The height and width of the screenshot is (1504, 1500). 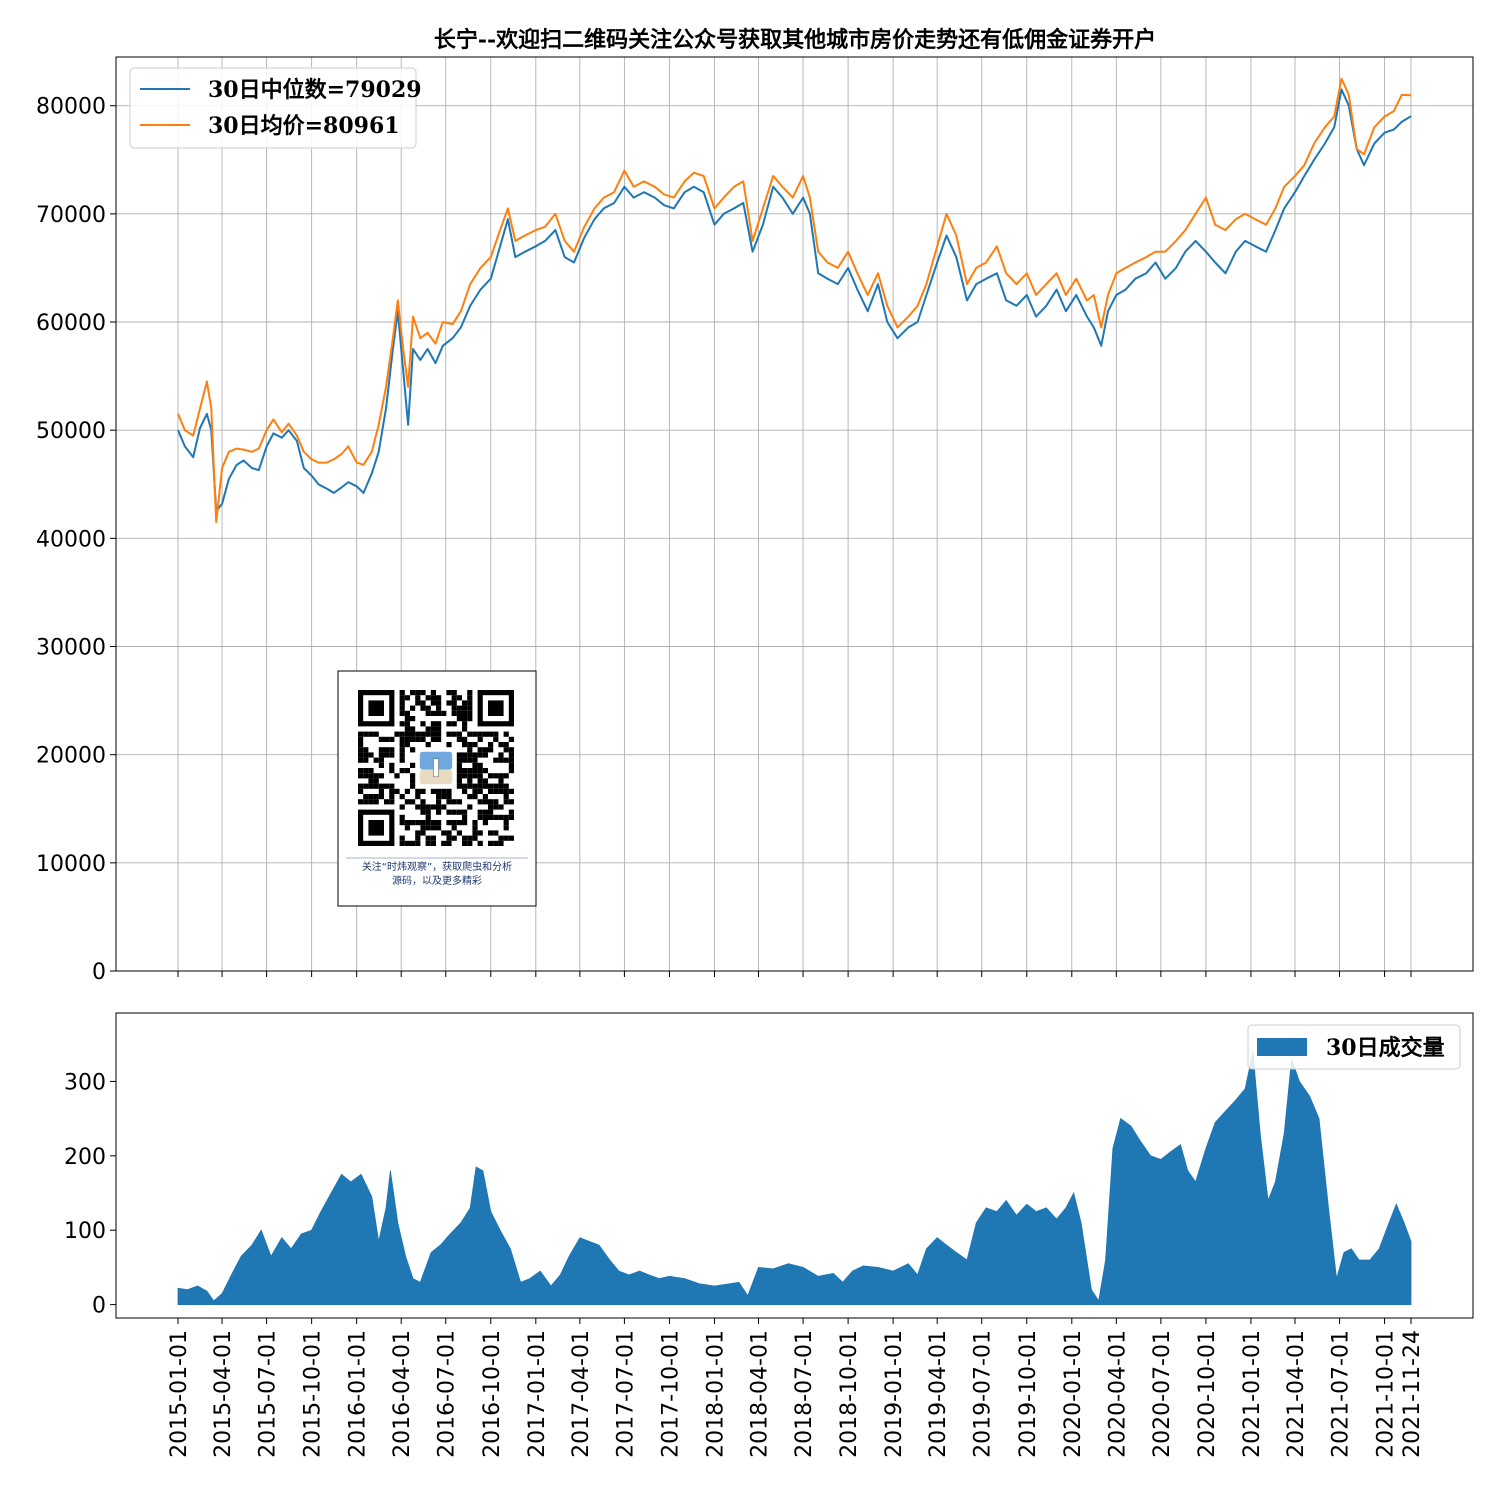 What do you see at coordinates (85, 1157) in the screenshot?
I see `volume-y-tick-label: 200` at bounding box center [85, 1157].